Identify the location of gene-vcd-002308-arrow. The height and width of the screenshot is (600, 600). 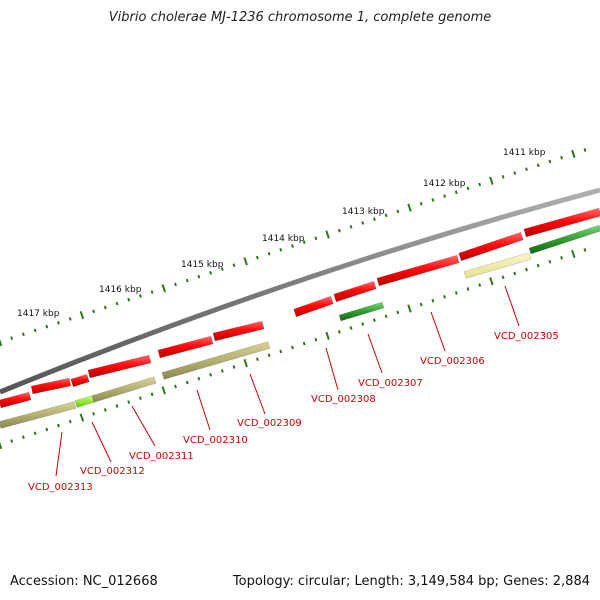
(313, 306).